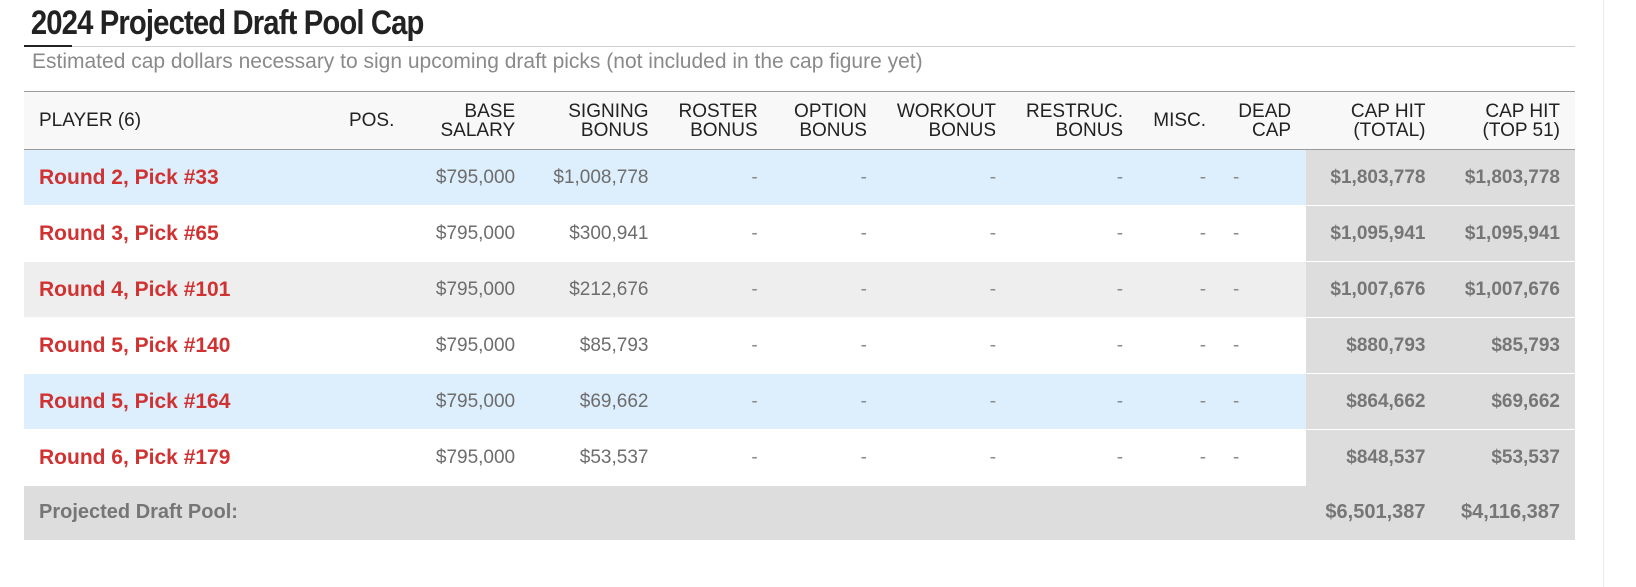 Image resolution: width=1636 pixels, height=587 pixels. What do you see at coordinates (597, 401) in the screenshot?
I see `signing-bonus-cell: $69,662` at bounding box center [597, 401].